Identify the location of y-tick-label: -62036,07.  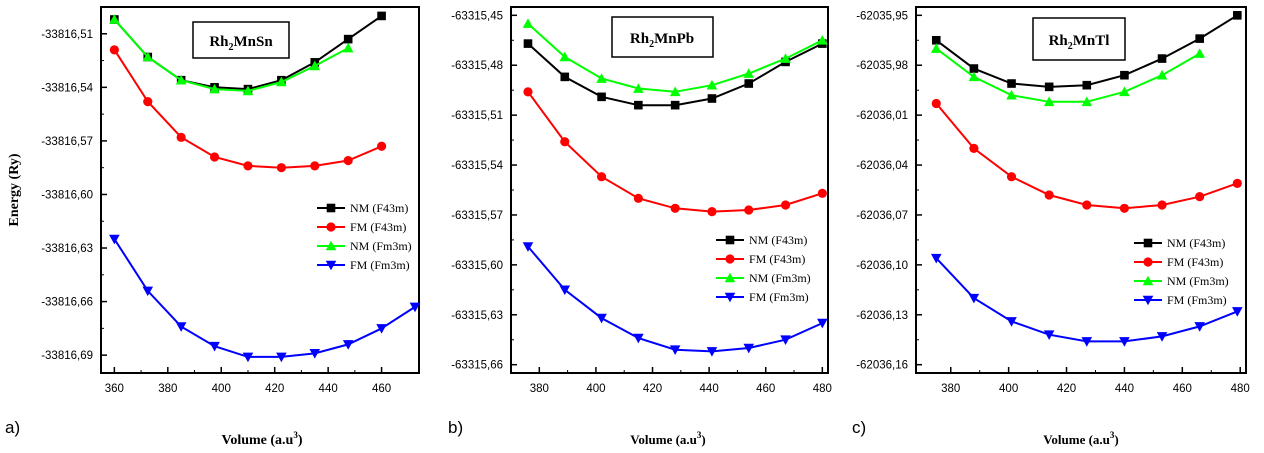
(882, 216).